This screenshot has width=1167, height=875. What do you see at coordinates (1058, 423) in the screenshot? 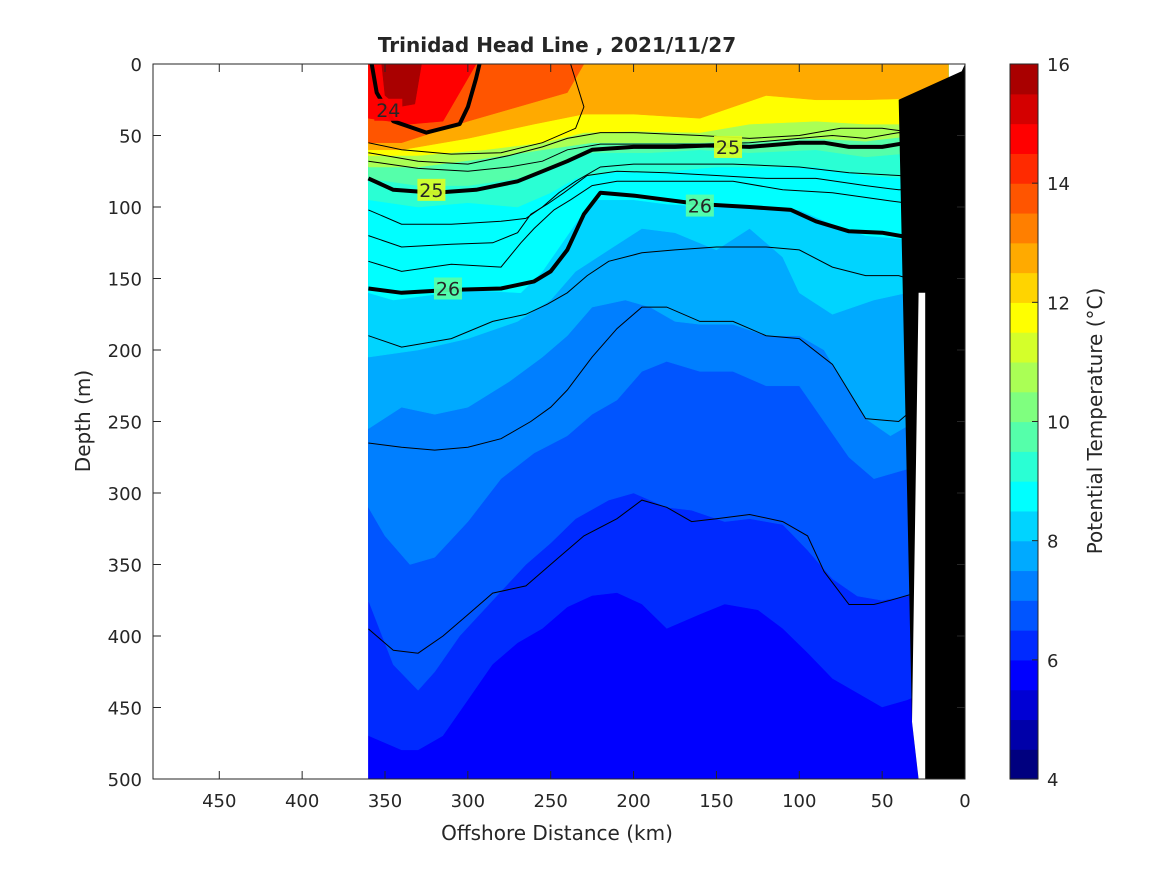
I see `colorbar-tick-label: 10` at bounding box center [1058, 423].